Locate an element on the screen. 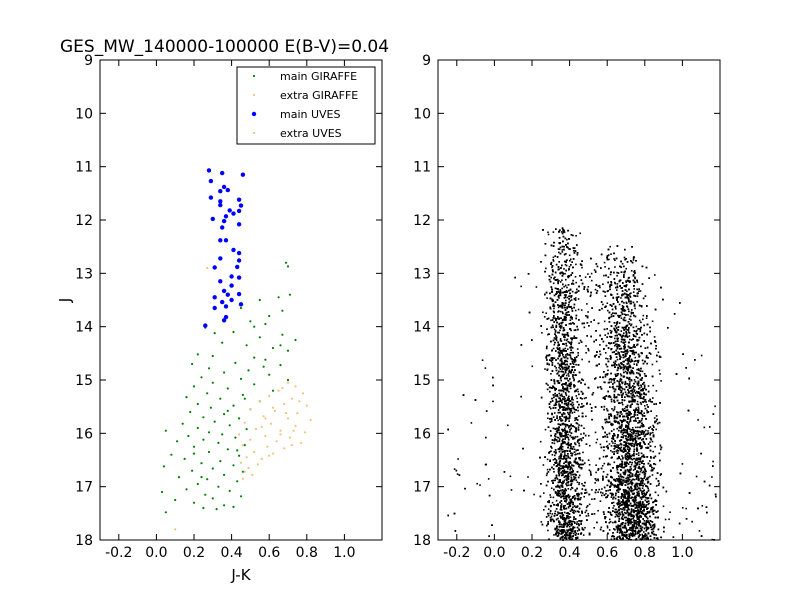 This screenshot has width=800, height=600. y-tick-label: 14 is located at coordinates (84, 328).